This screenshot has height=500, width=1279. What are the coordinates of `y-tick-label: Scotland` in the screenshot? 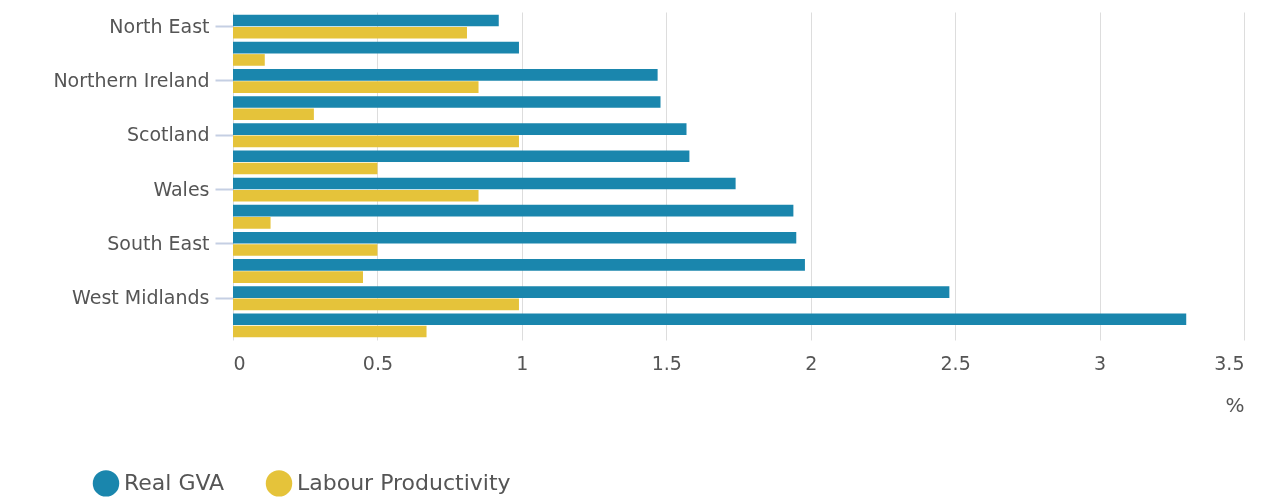 It's located at (168, 134).